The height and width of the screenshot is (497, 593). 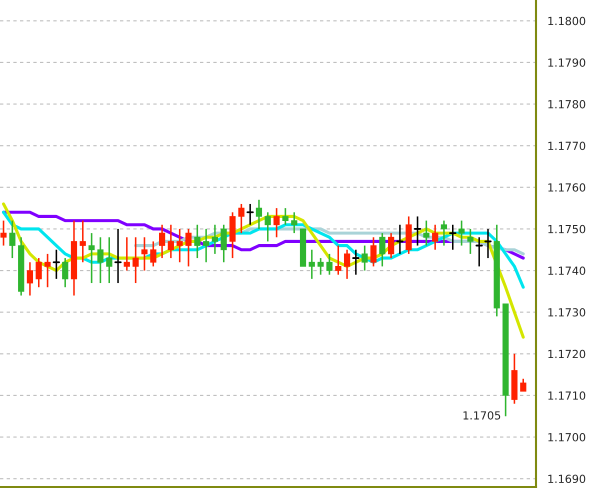 I want to click on y-tick-label: 1.1690, so click(x=567, y=479).